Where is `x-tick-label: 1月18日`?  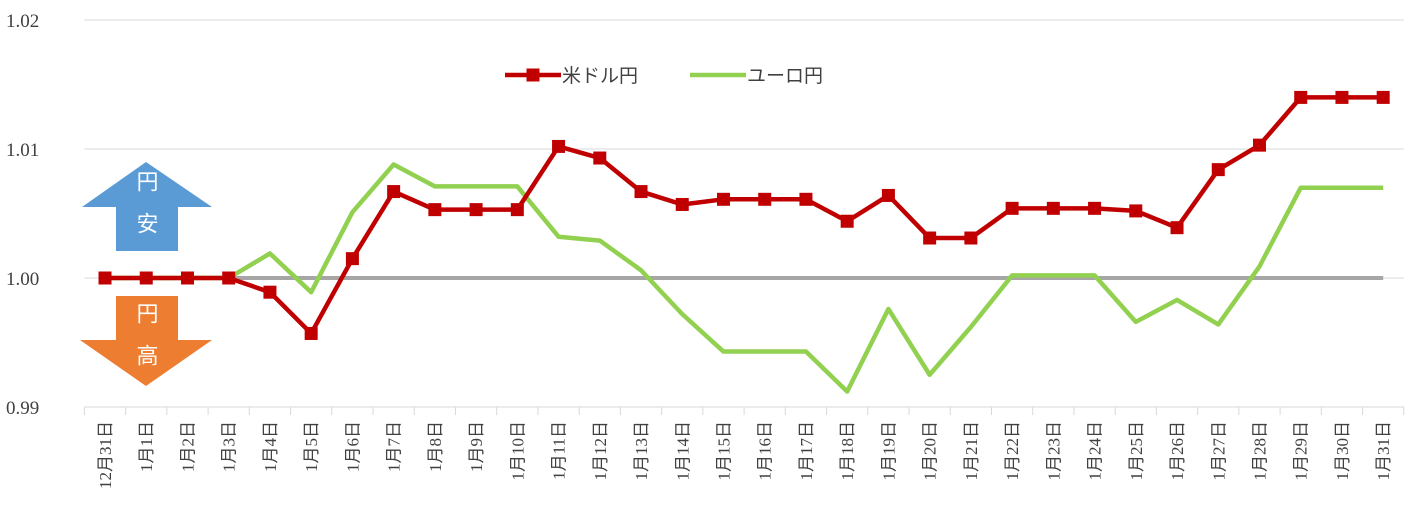
x-tick-label: 1月18日 is located at coordinates (847, 451).